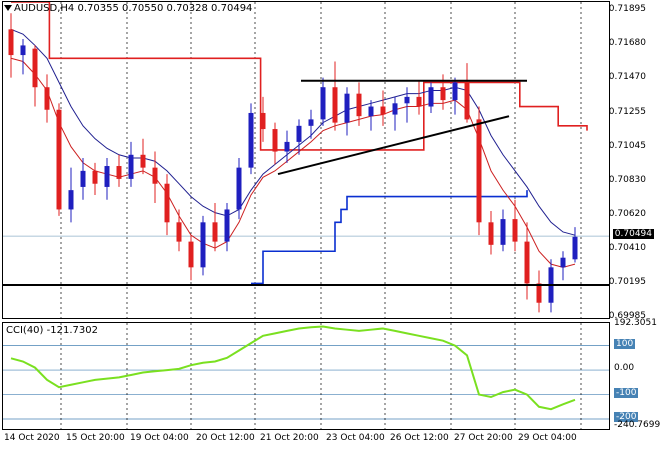  Describe the element at coordinates (627, 111) in the screenshot. I see `price-tick-label: 0.71255` at that location.